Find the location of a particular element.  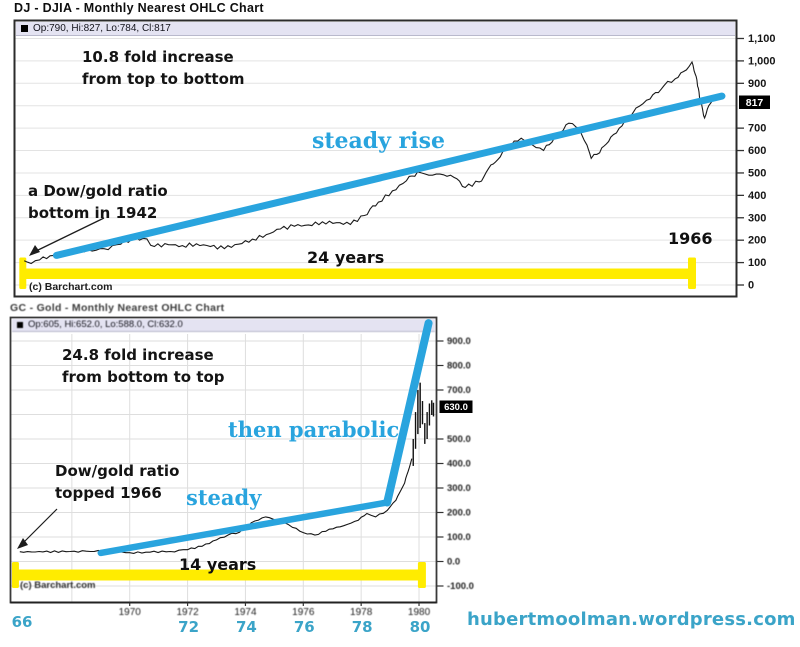

y-tick-label: 1,000 is located at coordinates (762, 61).